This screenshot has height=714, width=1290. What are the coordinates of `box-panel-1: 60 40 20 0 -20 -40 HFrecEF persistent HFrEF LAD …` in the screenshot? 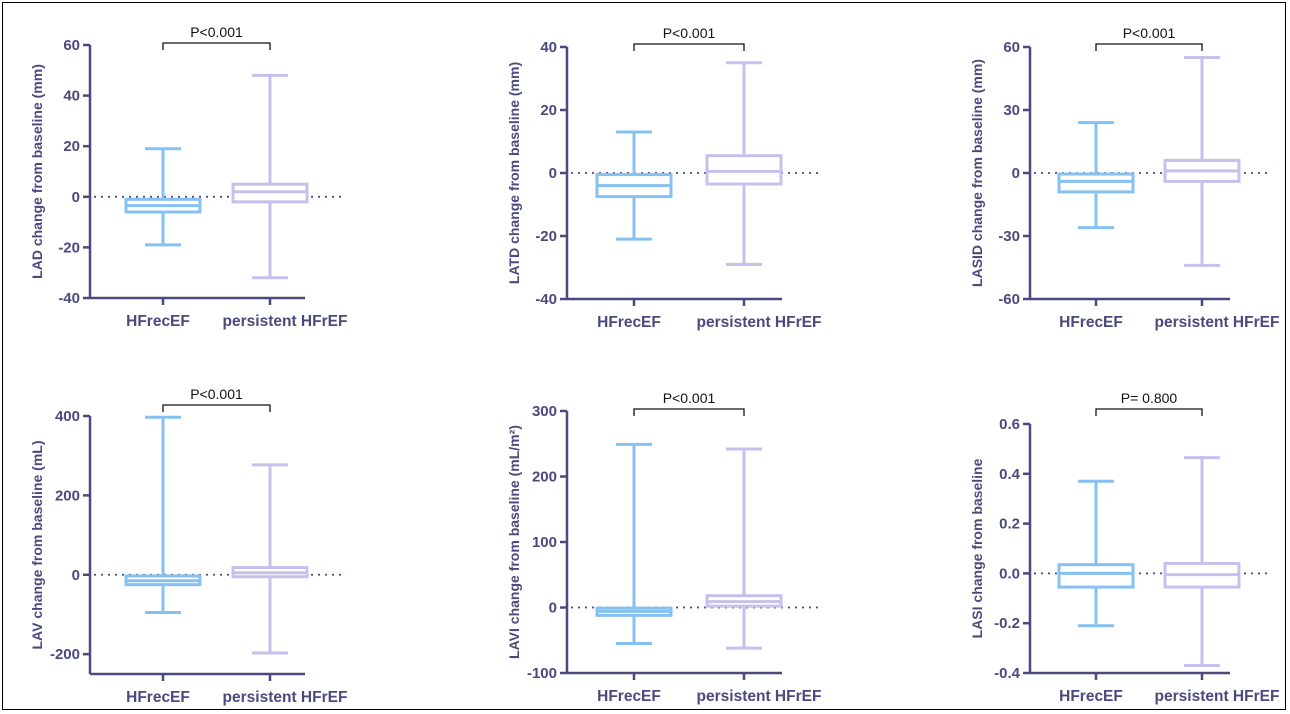 It's located at (188, 177).